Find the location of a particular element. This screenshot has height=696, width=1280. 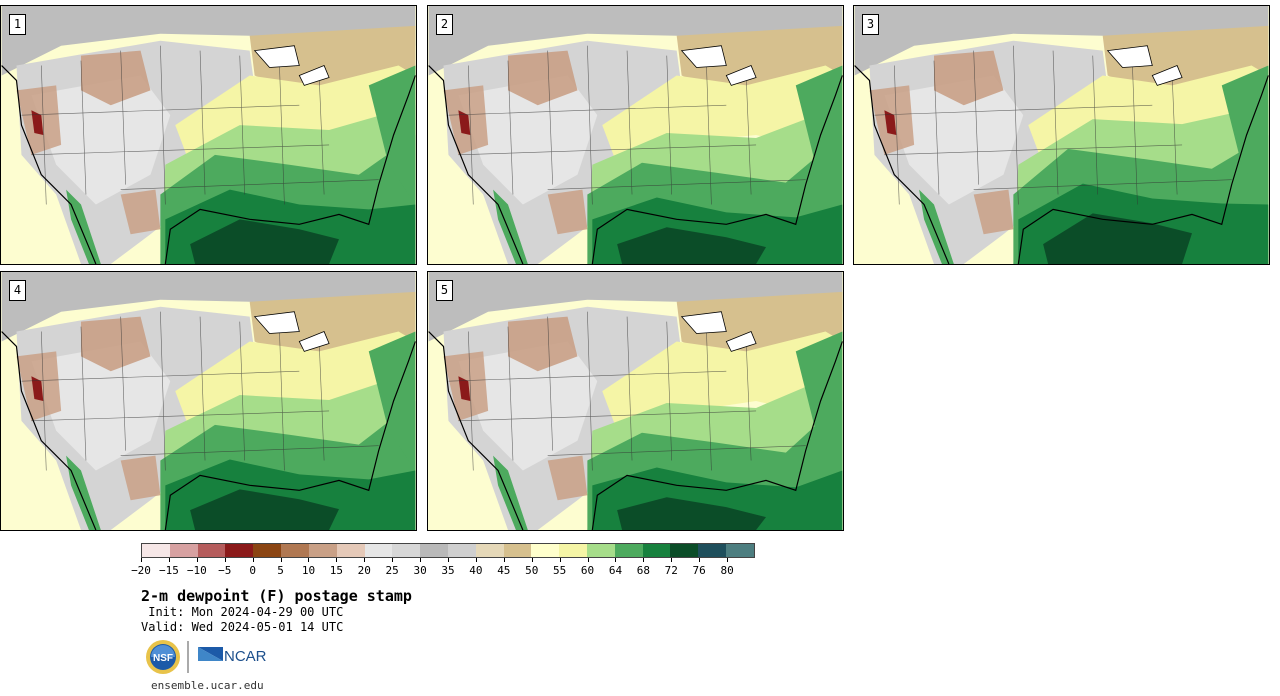

colorbar-tick-label: 45 is located at coordinates (504, 570).